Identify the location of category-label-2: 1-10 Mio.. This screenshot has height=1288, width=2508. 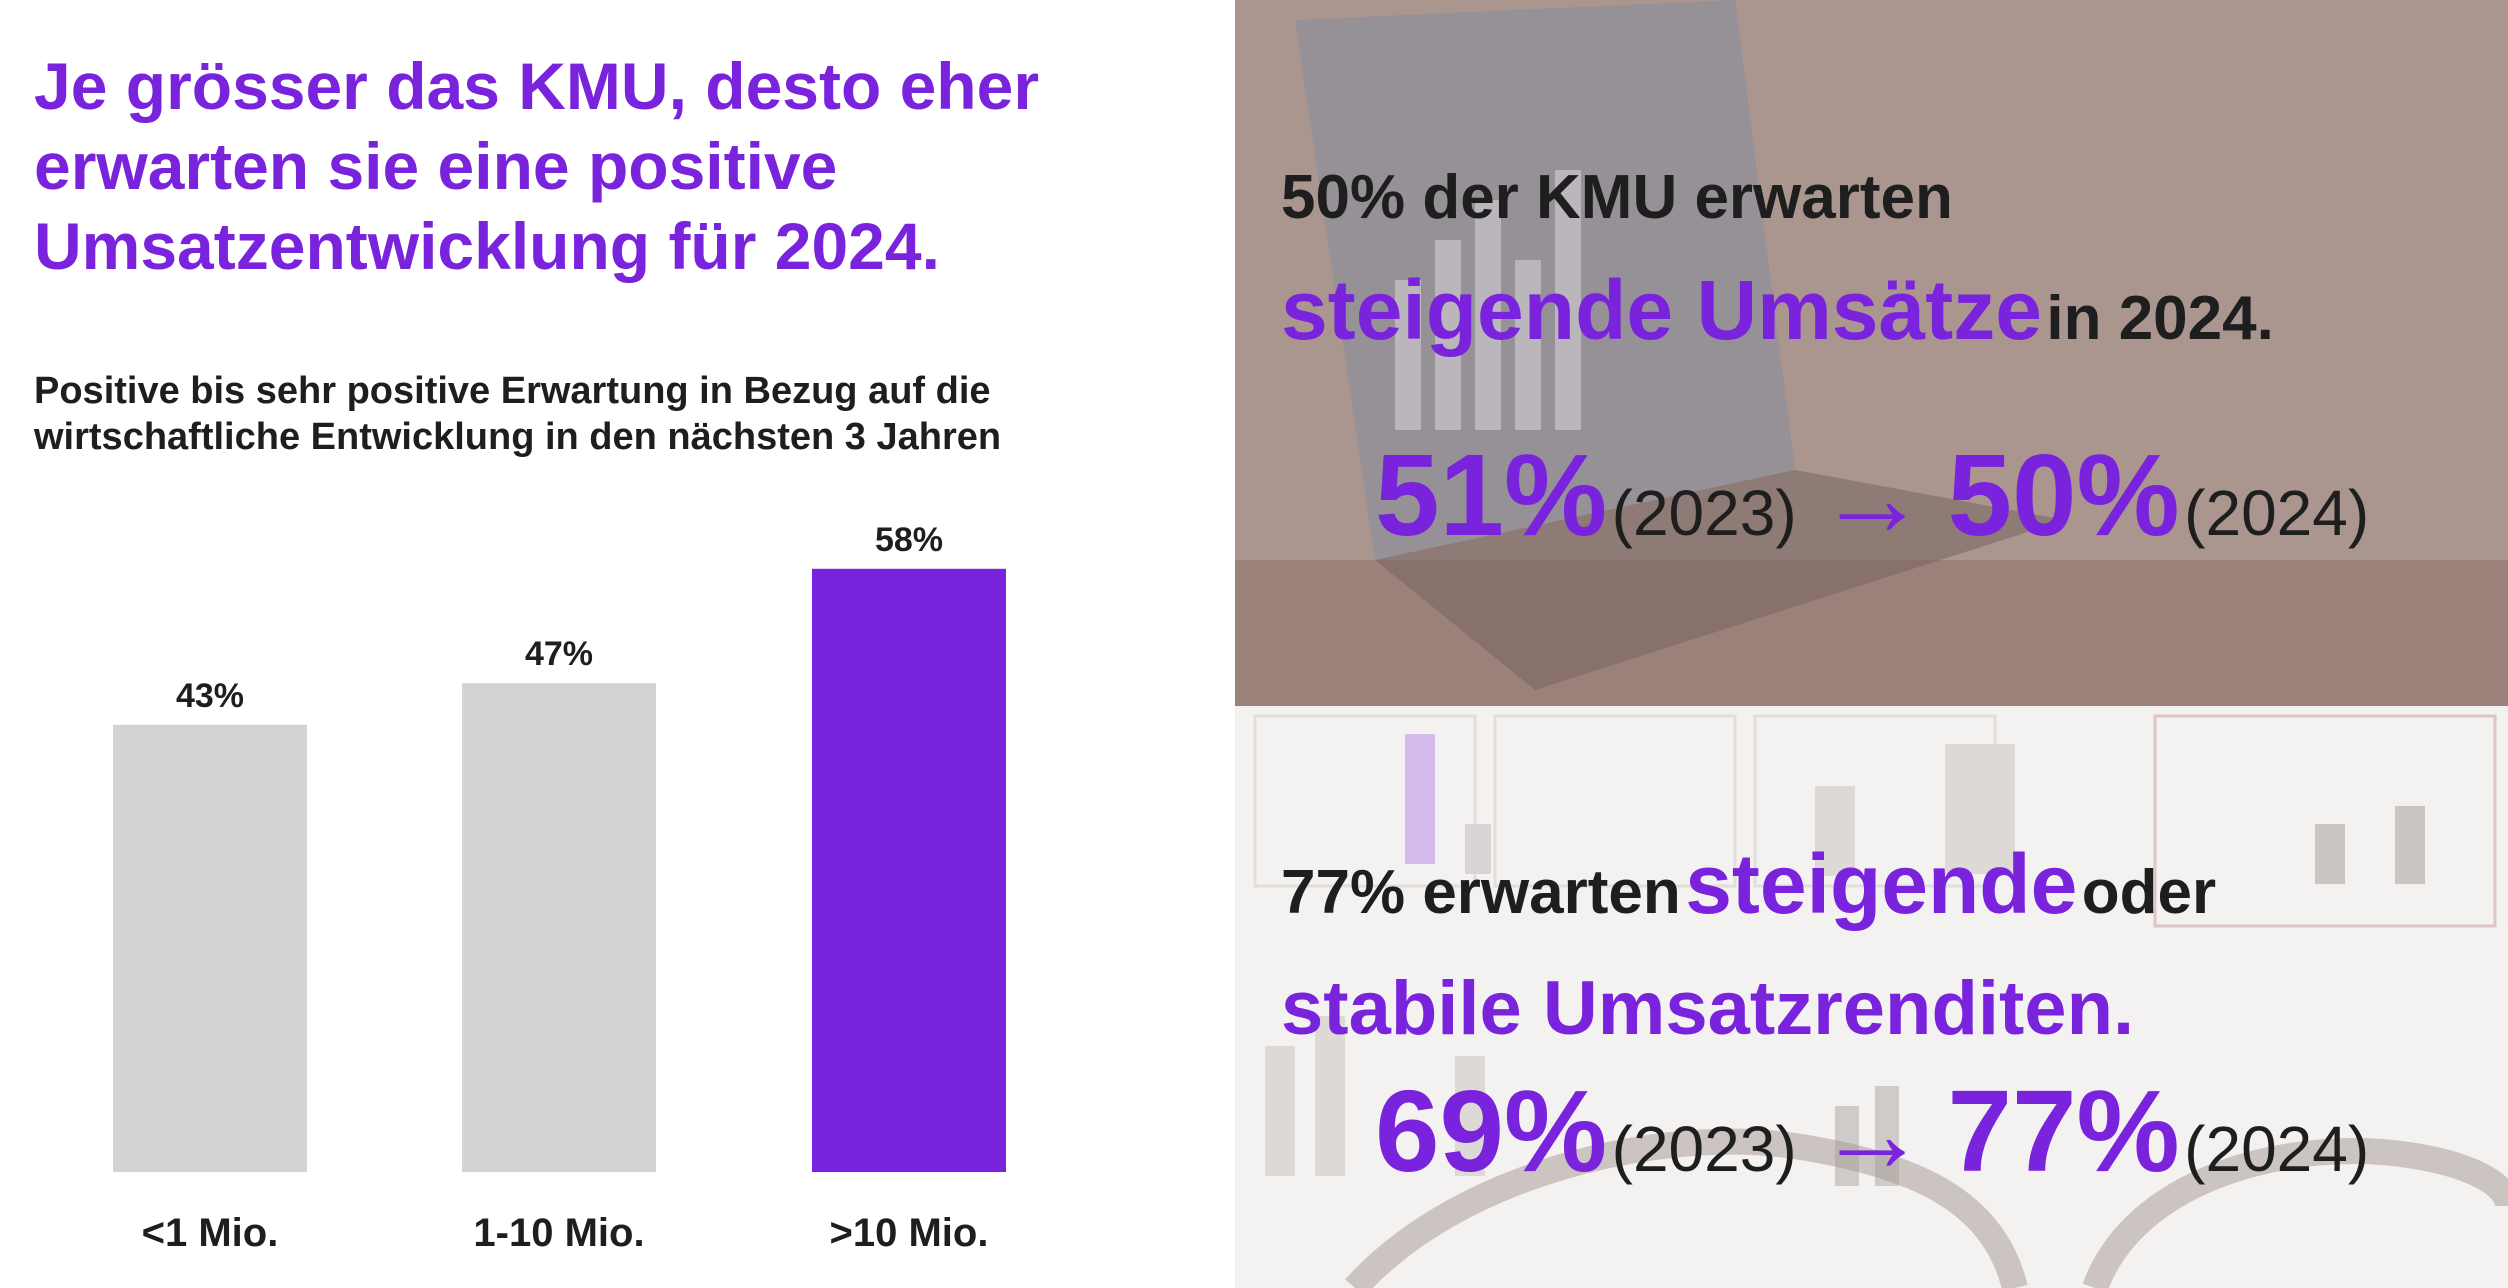
(558, 1233).